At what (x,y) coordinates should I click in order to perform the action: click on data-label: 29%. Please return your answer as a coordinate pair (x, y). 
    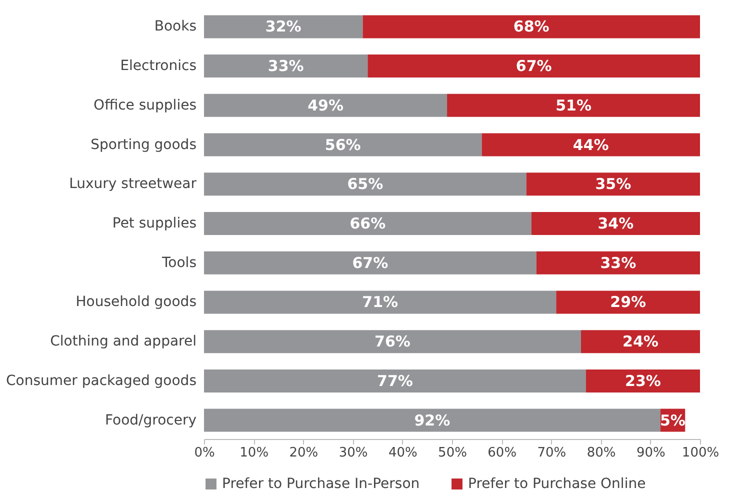
    Looking at the image, I should click on (628, 302).